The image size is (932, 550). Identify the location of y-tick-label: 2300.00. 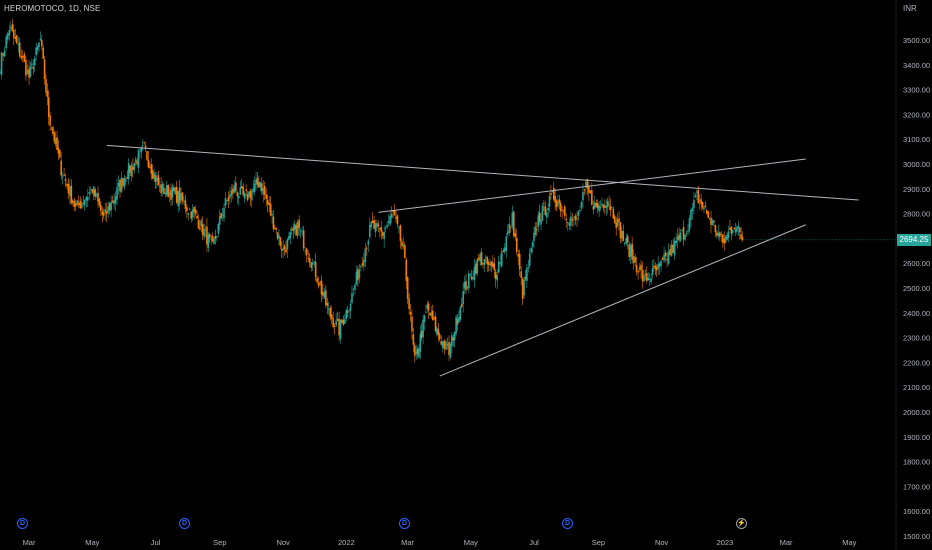
(916, 338).